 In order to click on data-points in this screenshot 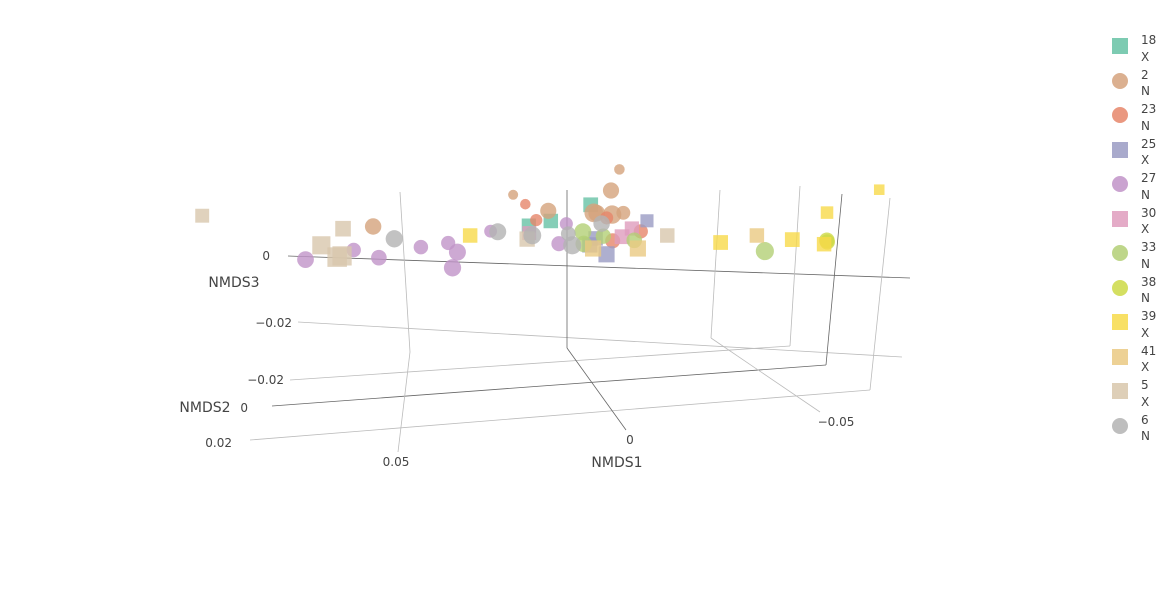, I will do `click(540, 220)`.